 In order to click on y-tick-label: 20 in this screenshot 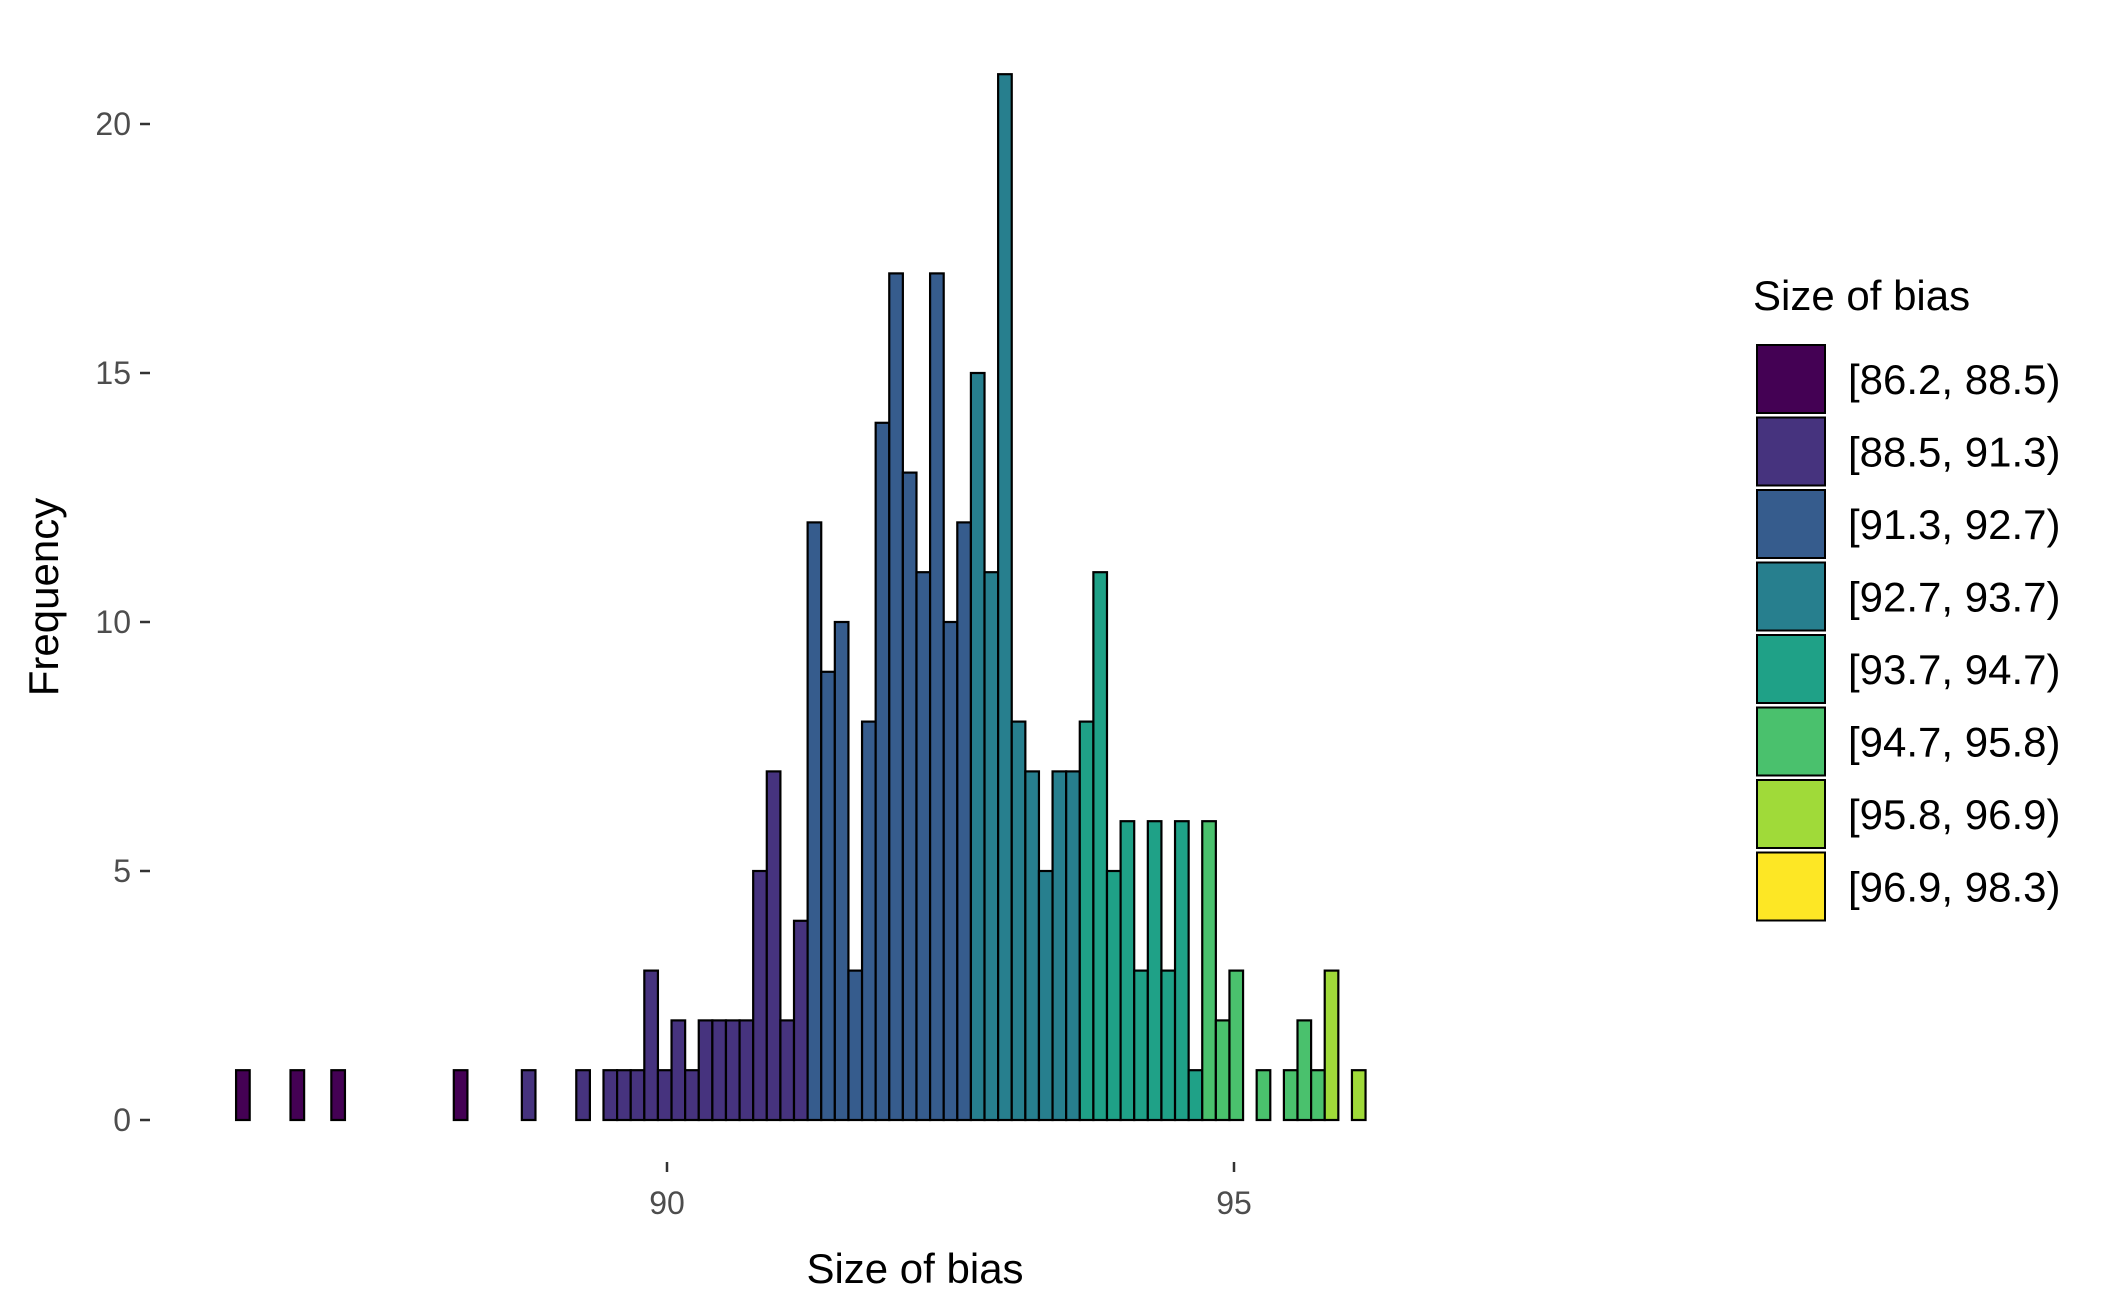, I will do `click(113, 124)`.